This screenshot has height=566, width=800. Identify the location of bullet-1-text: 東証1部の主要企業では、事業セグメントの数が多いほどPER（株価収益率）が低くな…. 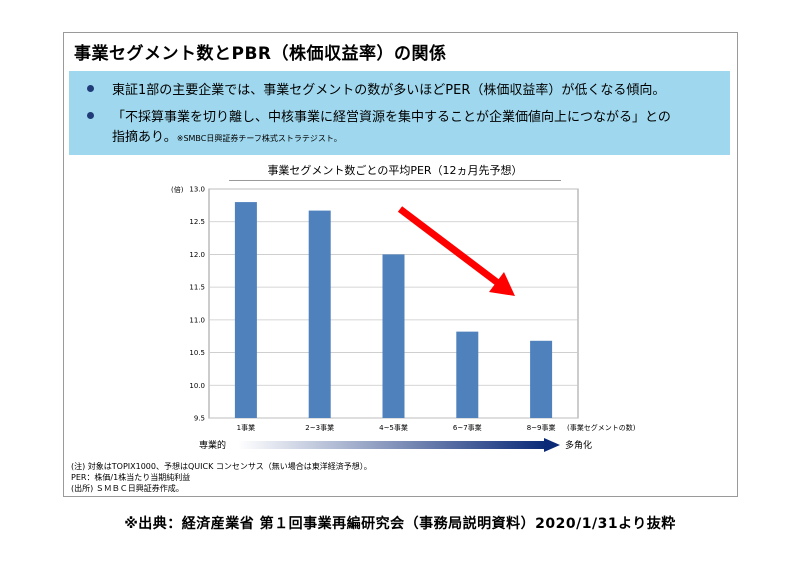
(389, 90).